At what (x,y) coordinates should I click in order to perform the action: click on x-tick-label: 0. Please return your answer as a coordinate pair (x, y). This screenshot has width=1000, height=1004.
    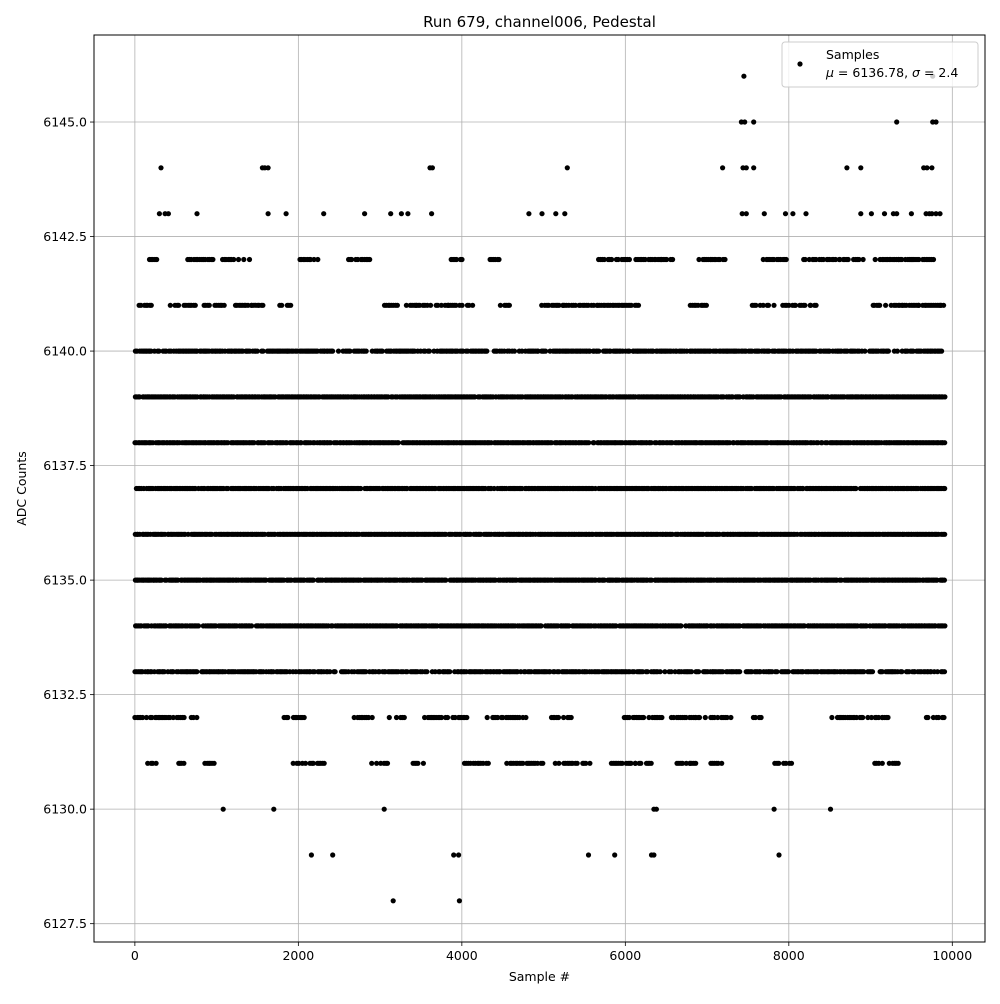
    Looking at the image, I should click on (135, 955).